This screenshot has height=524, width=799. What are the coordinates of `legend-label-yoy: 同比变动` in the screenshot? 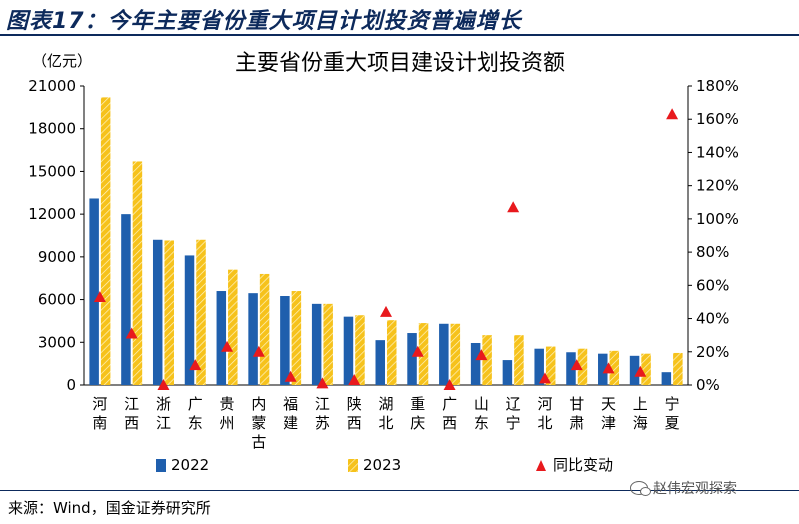 It's located at (583, 465).